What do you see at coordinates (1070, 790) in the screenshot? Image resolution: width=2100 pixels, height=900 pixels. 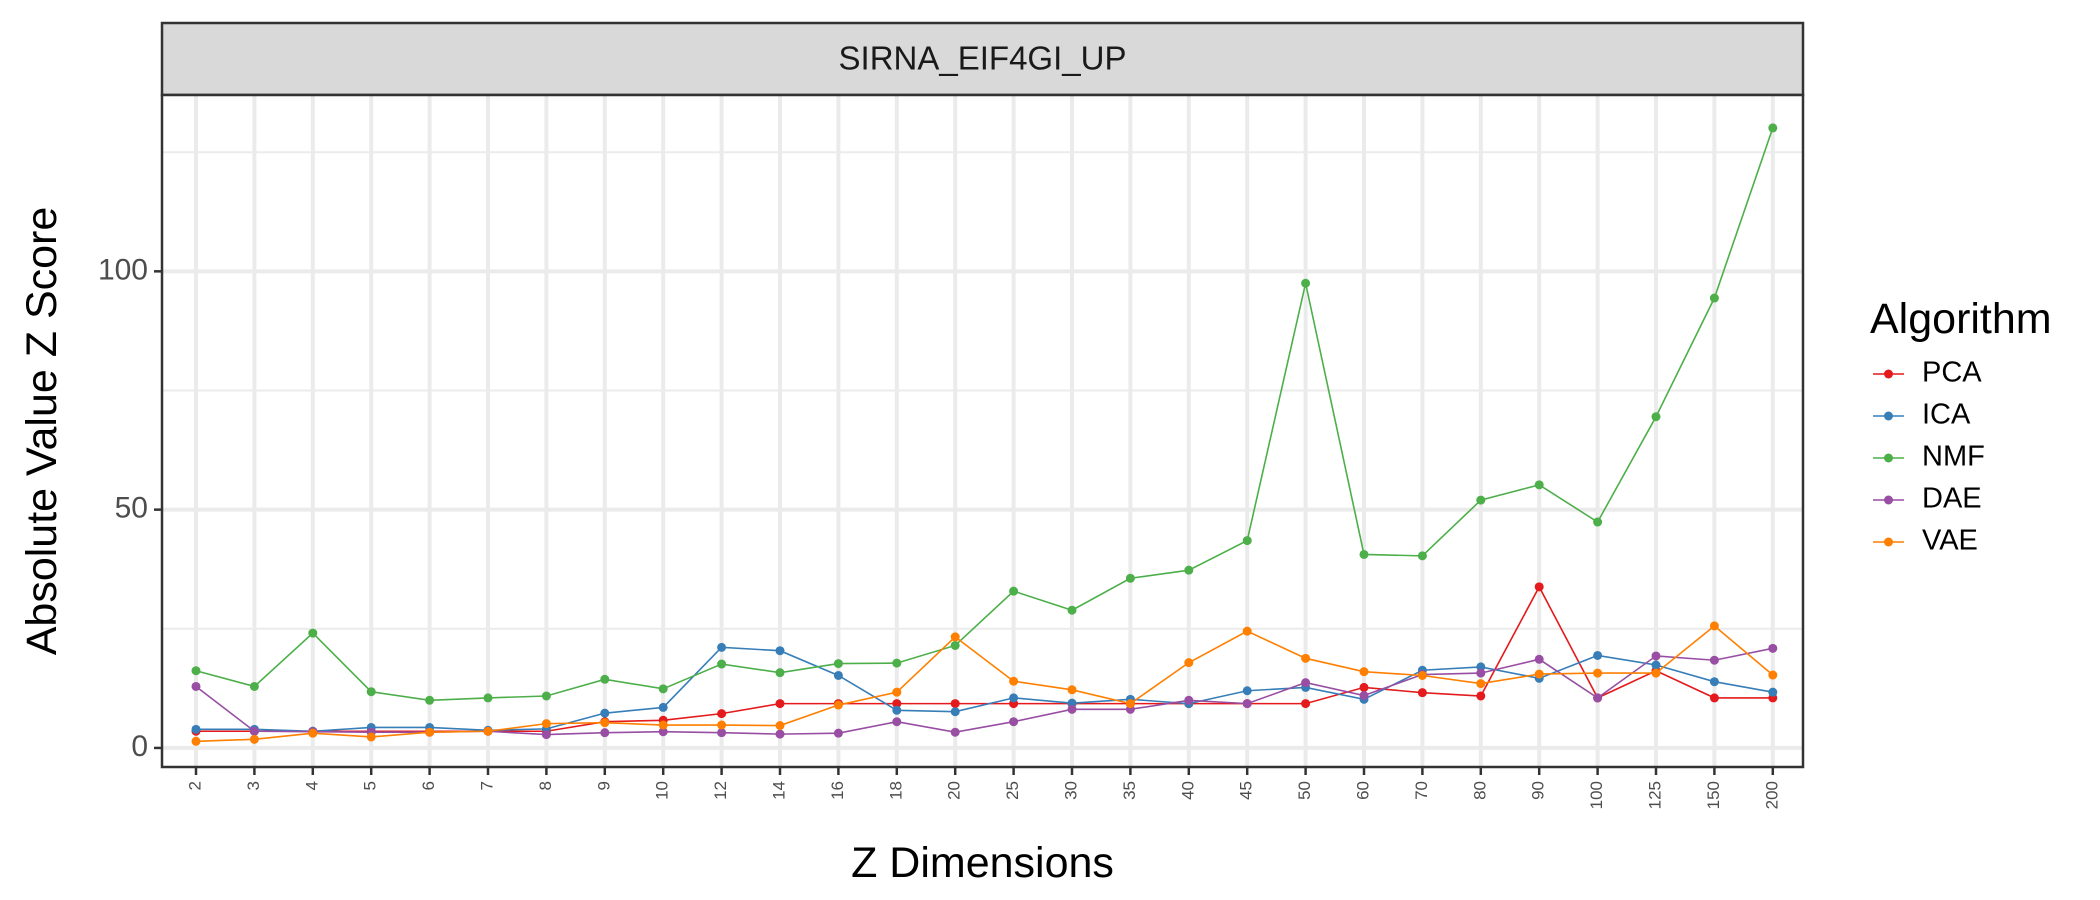 I see `x-tick-label: 30` at bounding box center [1070, 790].